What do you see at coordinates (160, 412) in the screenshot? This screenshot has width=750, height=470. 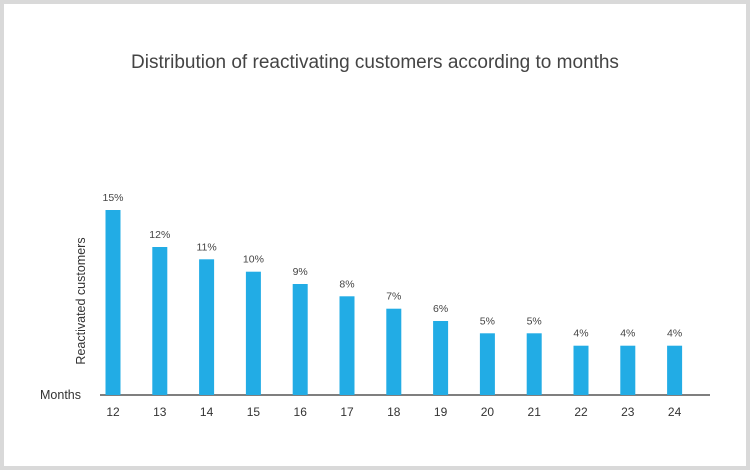 I see `x-tick-label-13: 13` at bounding box center [160, 412].